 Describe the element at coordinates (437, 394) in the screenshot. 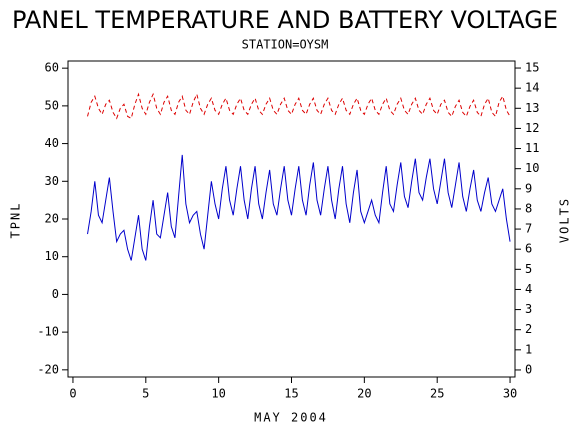

I see `x-tick-label: 25` at that location.